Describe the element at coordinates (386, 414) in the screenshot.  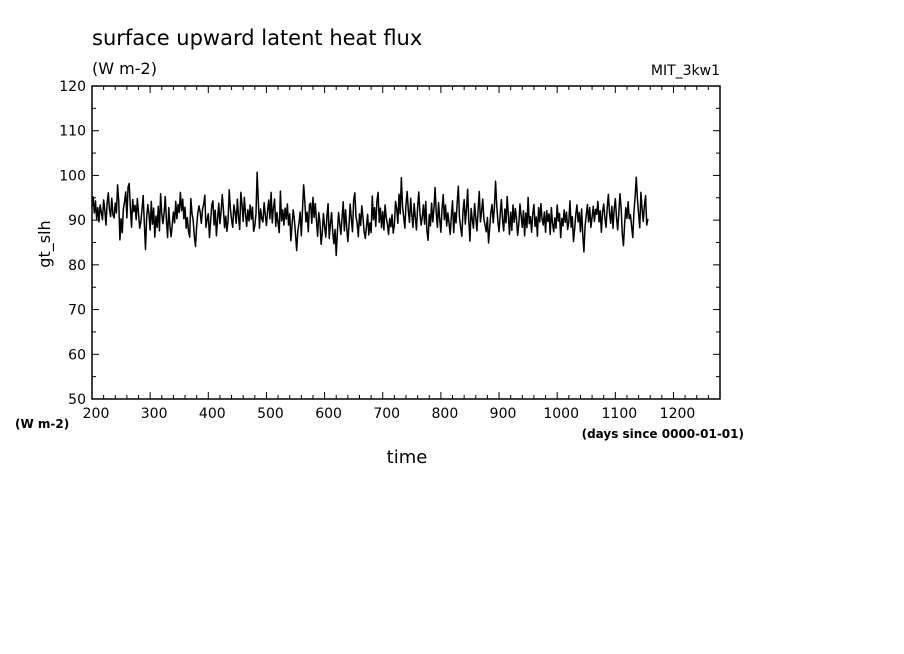
I see `x-tick-label: 700` at that location.